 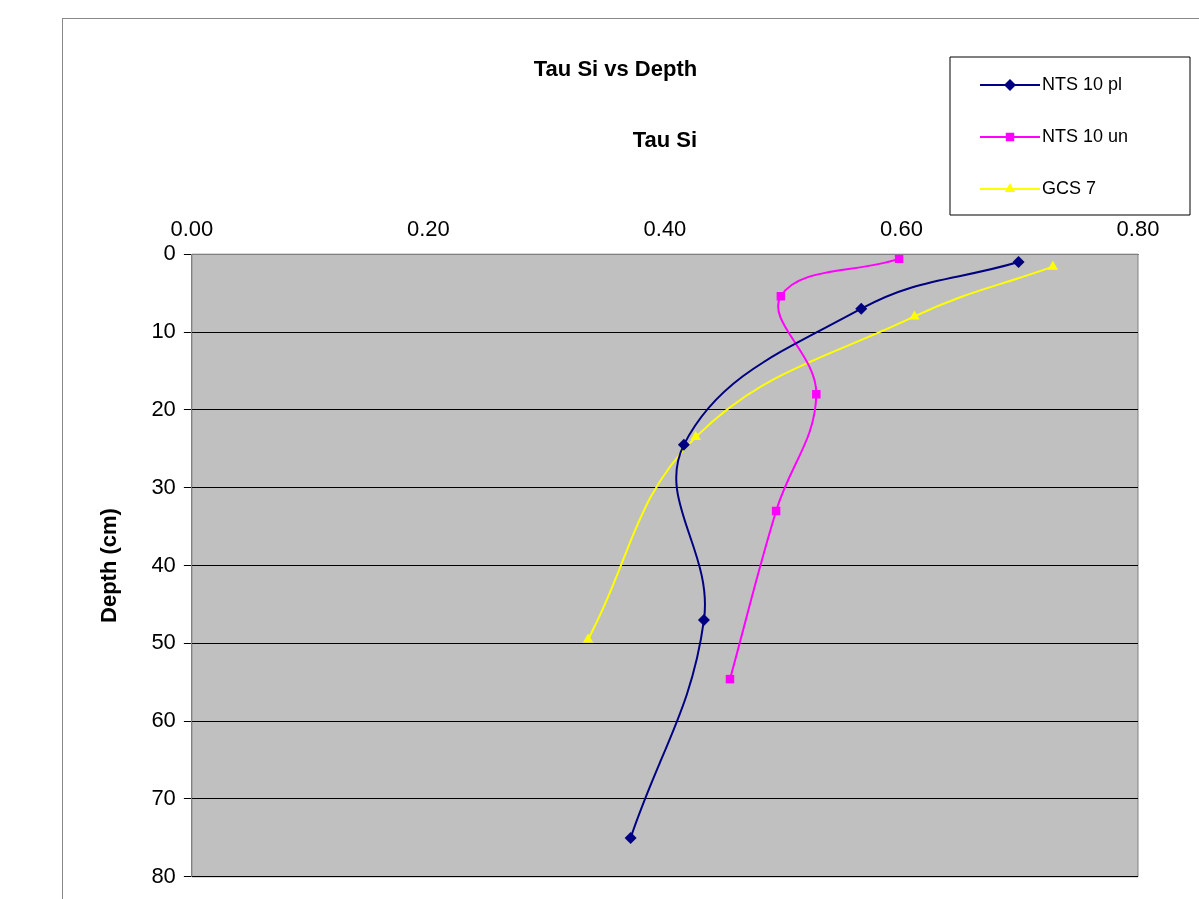 I want to click on x-tick-label: 0.80, so click(x=1138, y=229).